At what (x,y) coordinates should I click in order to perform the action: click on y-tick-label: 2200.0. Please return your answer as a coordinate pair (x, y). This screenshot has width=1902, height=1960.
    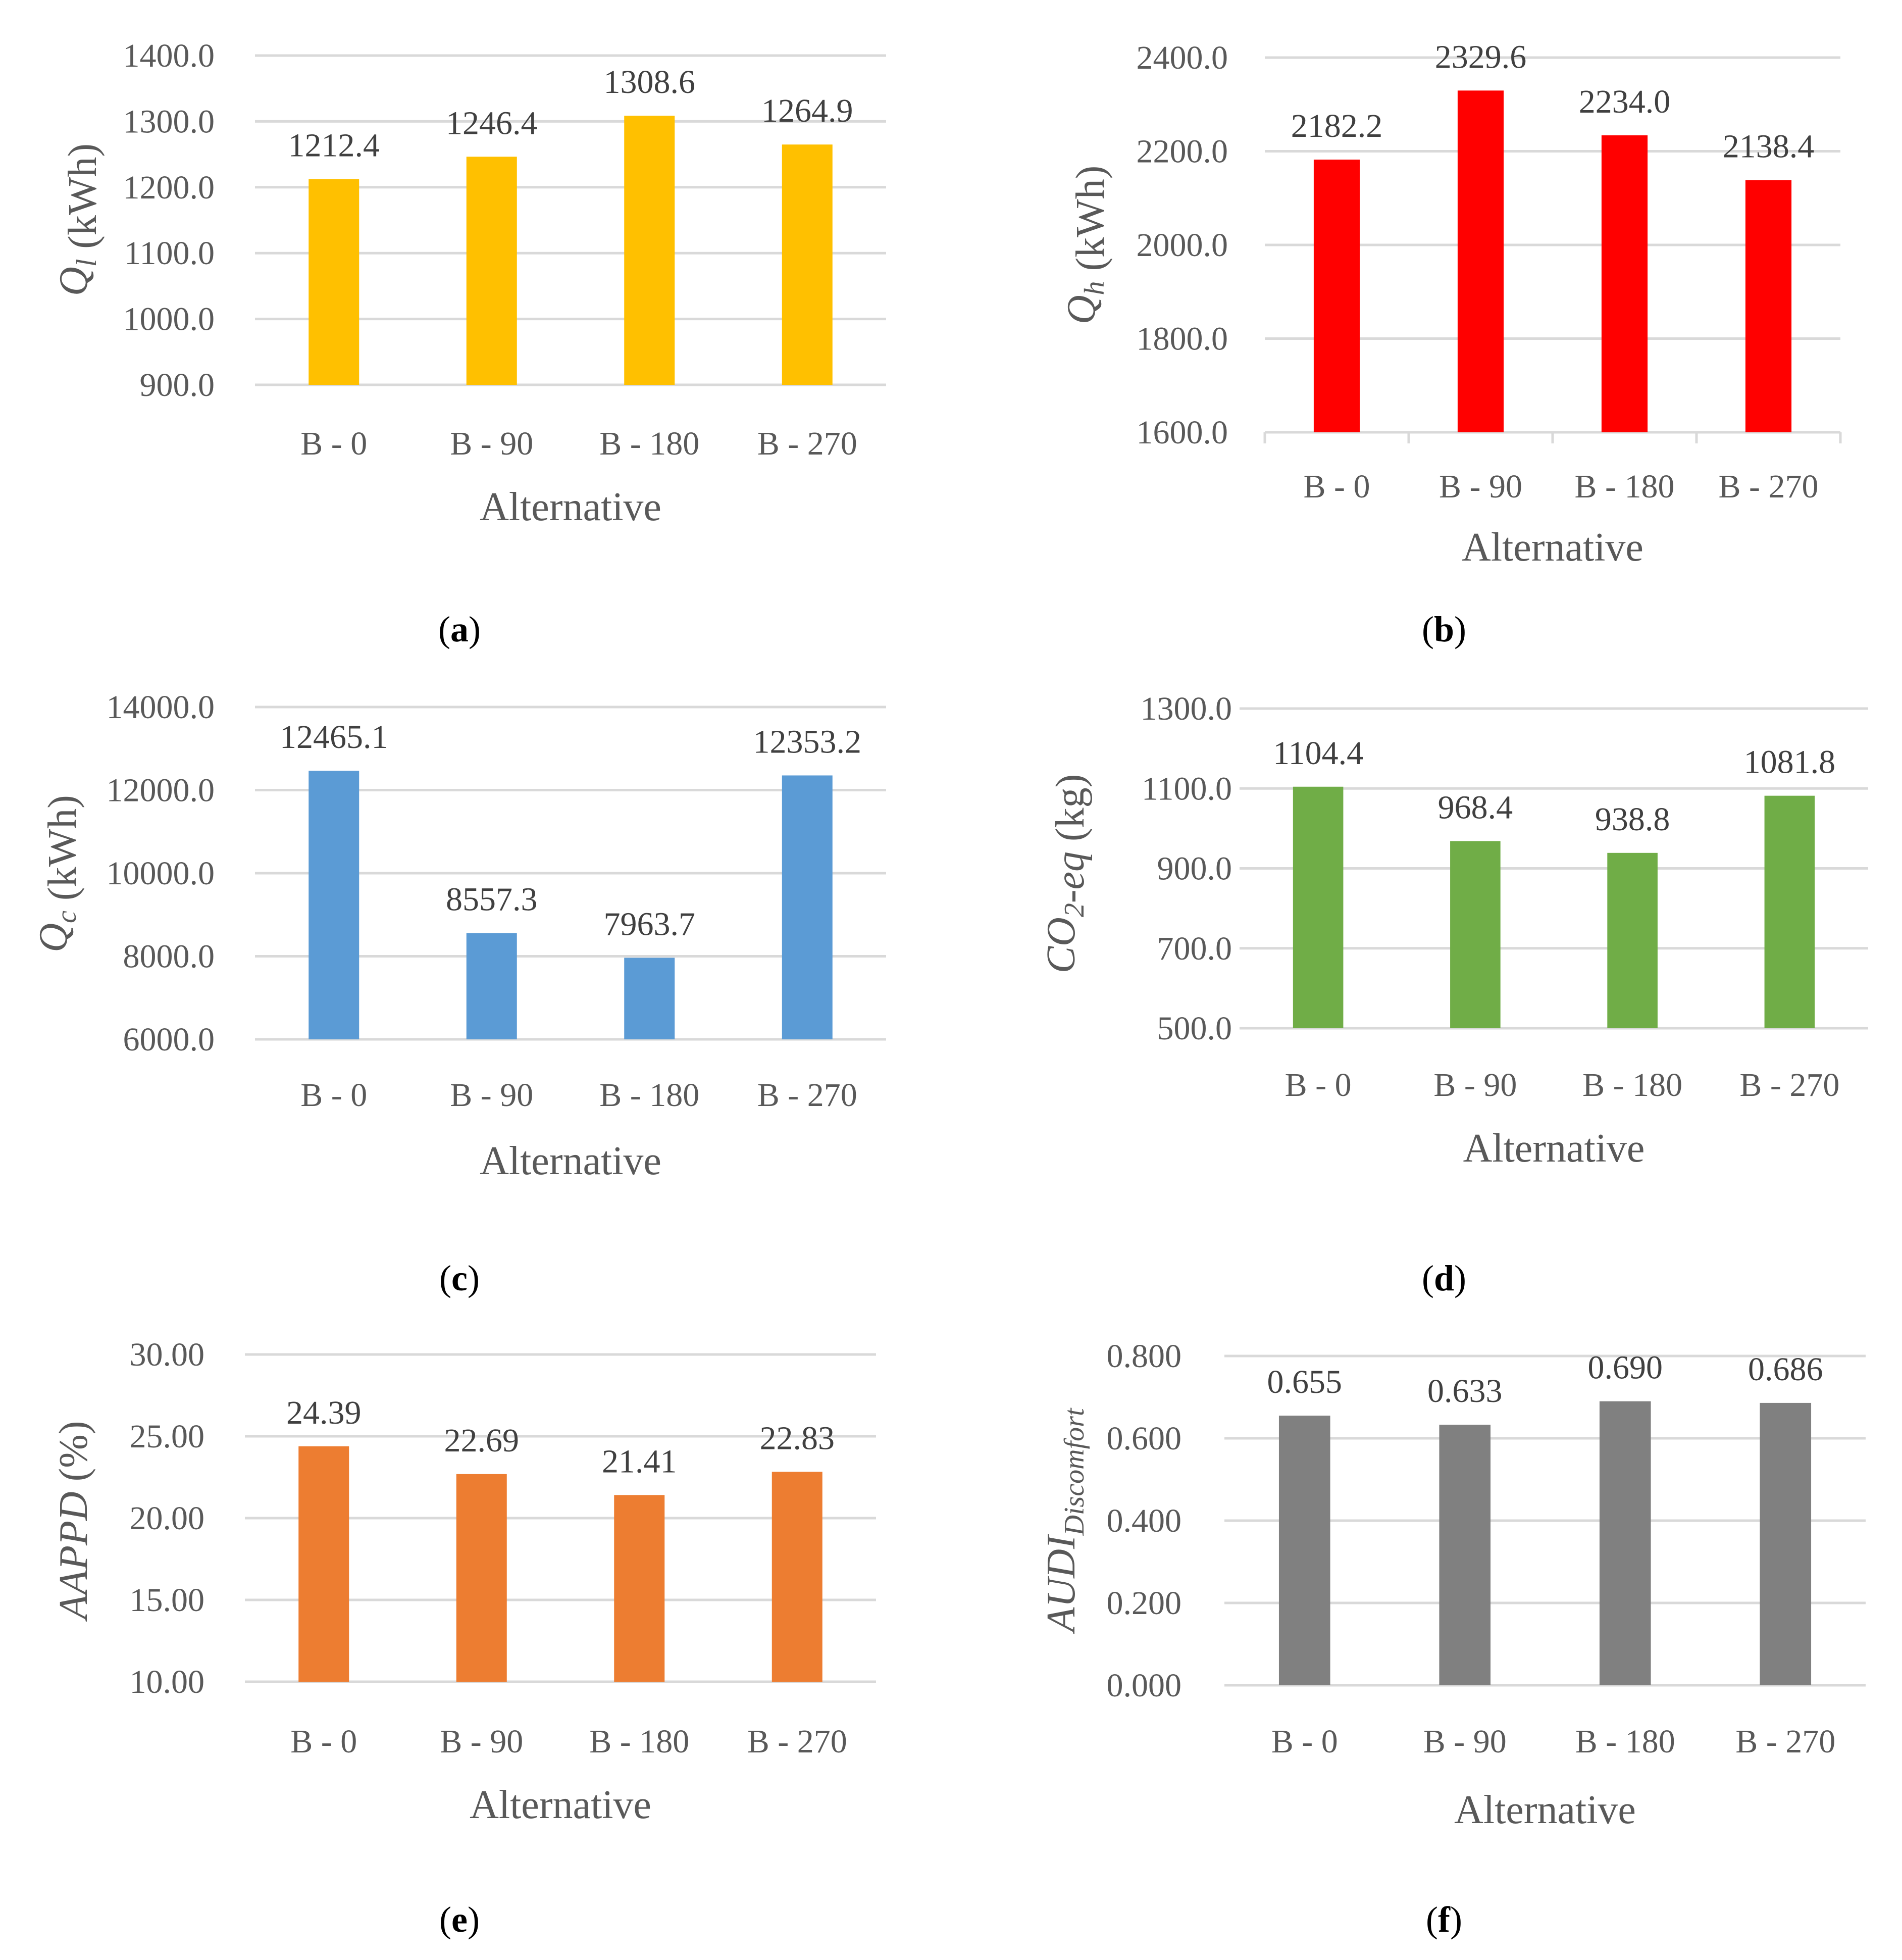
    Looking at the image, I should click on (1182, 151).